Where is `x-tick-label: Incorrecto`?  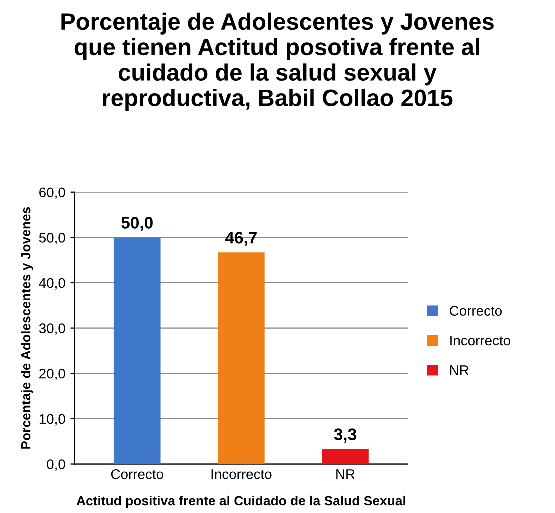
x-tick-label: Incorrecto is located at coordinates (242, 475).